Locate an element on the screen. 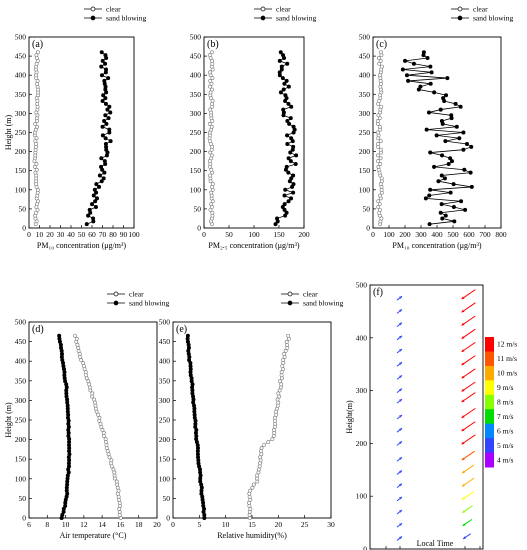  x-tick-label: 60 is located at coordinates (92, 234).